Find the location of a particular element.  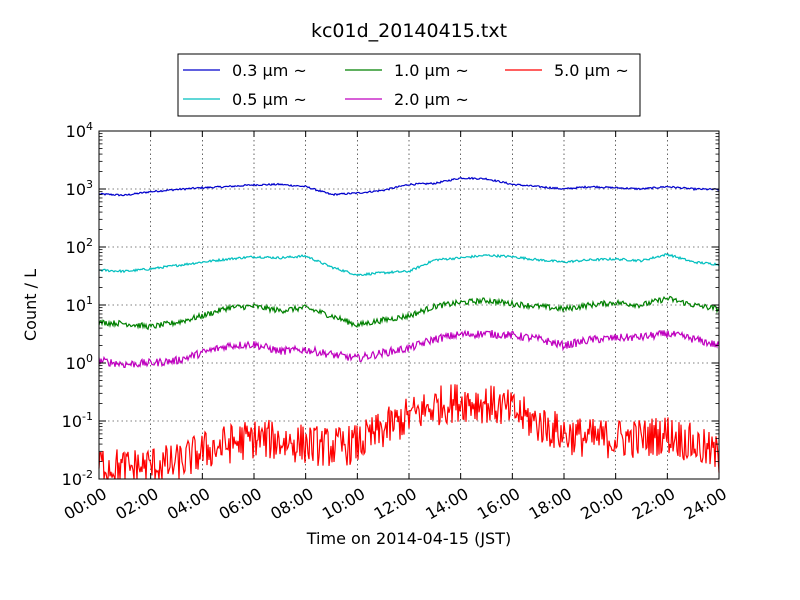

legend: 0.3 μm ~ 0.5 μm ~ 1.0 μm ~ 2.0 μm ~ 5.0 μm ~ is located at coordinates (409, 85).